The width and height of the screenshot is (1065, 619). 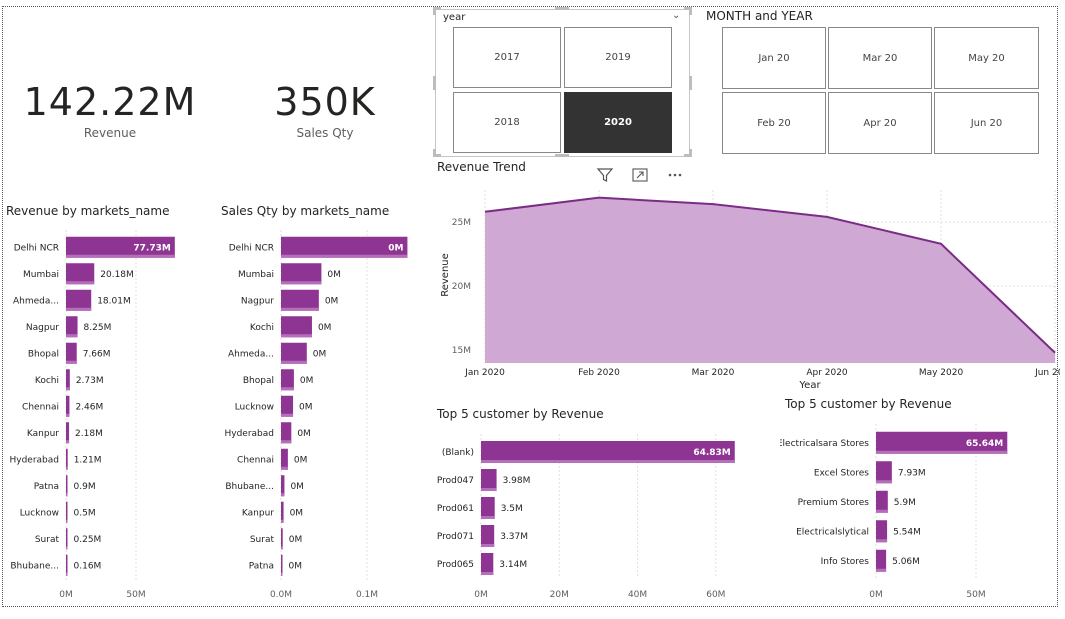 I want to click on focus-mode-icon, so click(x=640, y=175).